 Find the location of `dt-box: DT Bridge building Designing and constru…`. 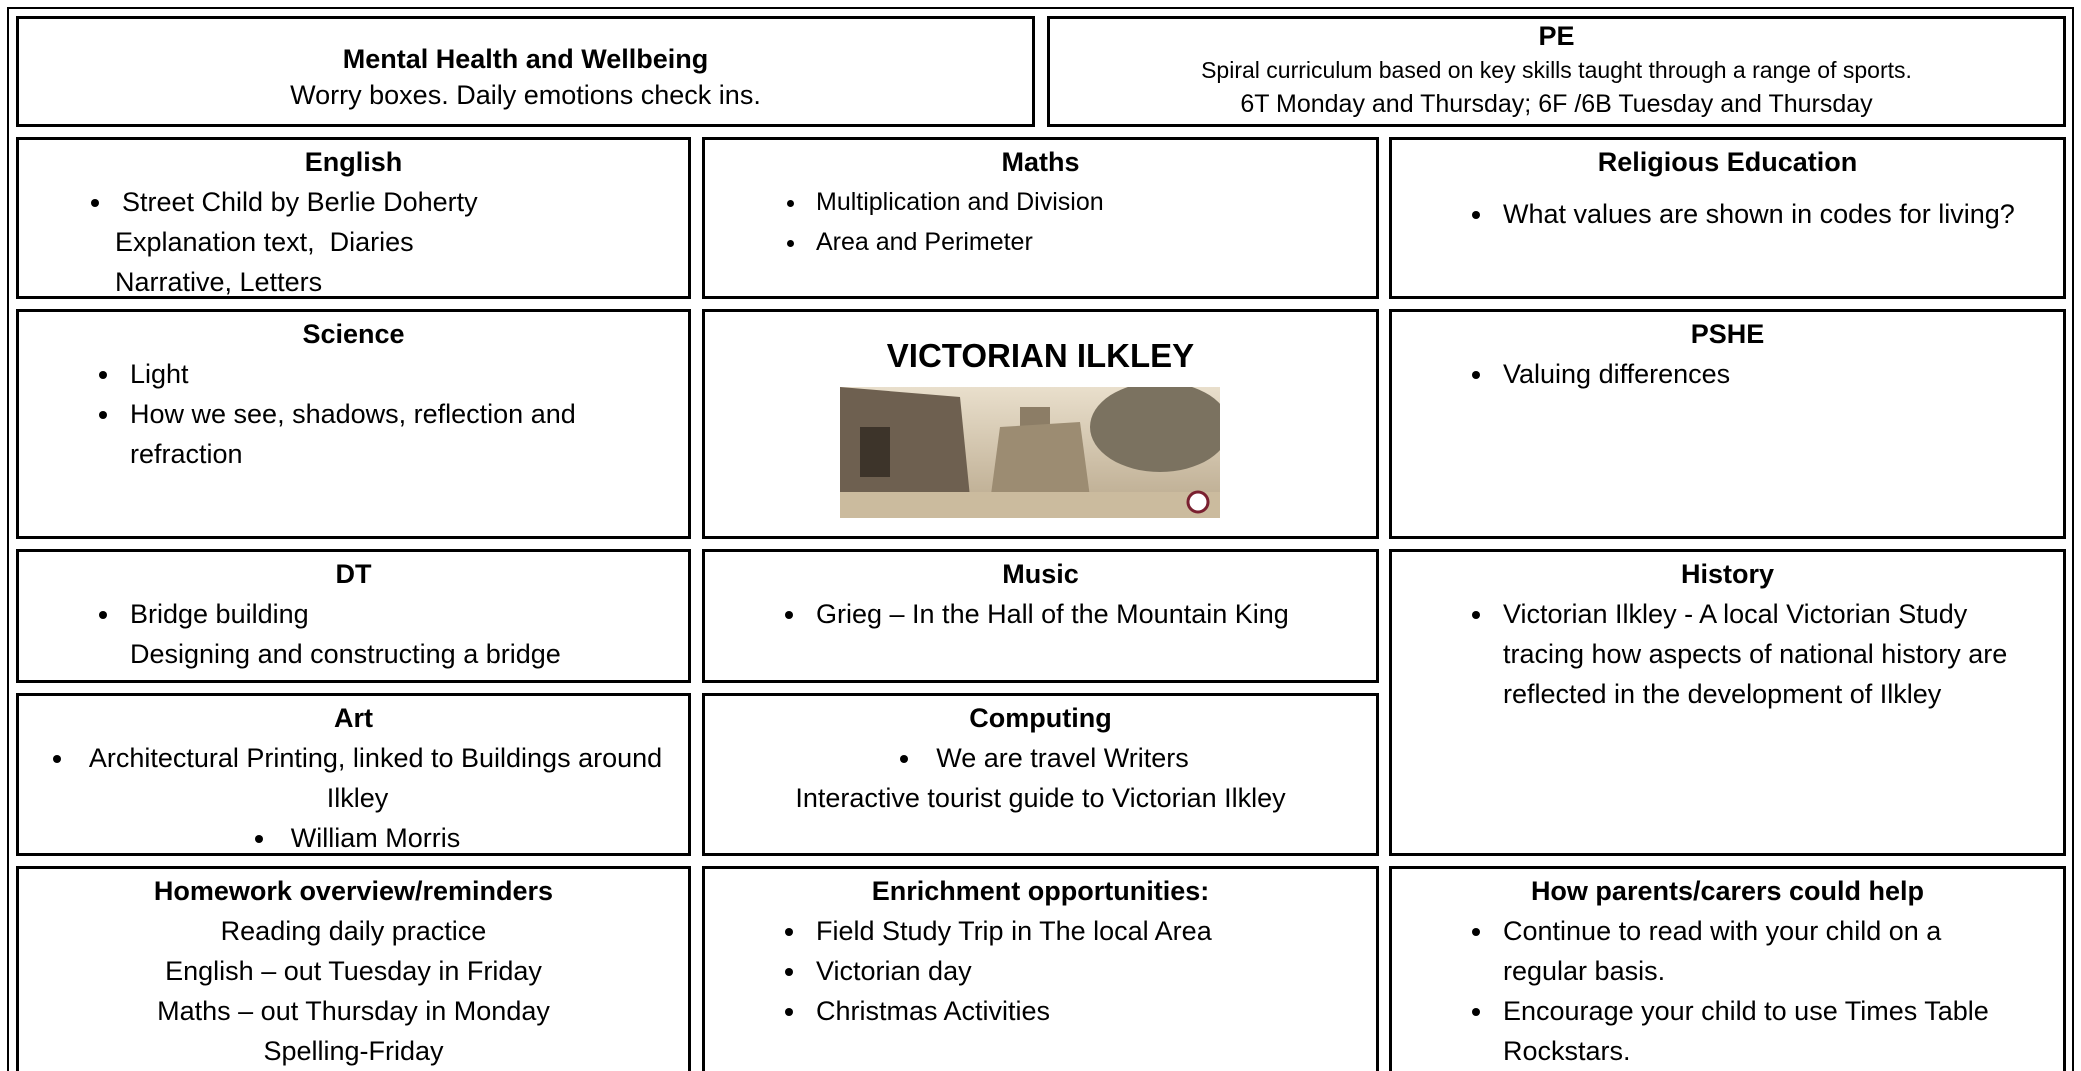

dt-box: DT Bridge building Designing and constru… is located at coordinates (353, 616).